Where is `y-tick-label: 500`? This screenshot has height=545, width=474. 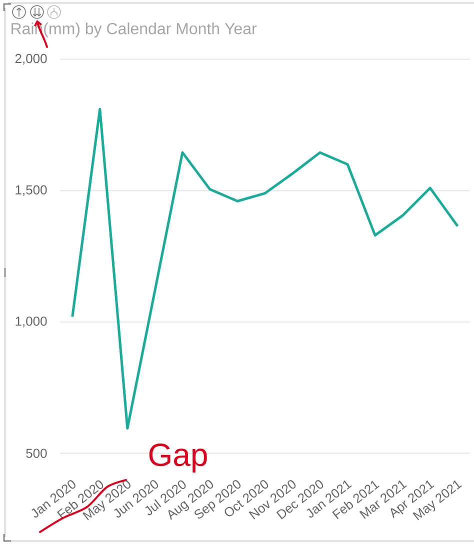 y-tick-label: 500 is located at coordinates (36, 453).